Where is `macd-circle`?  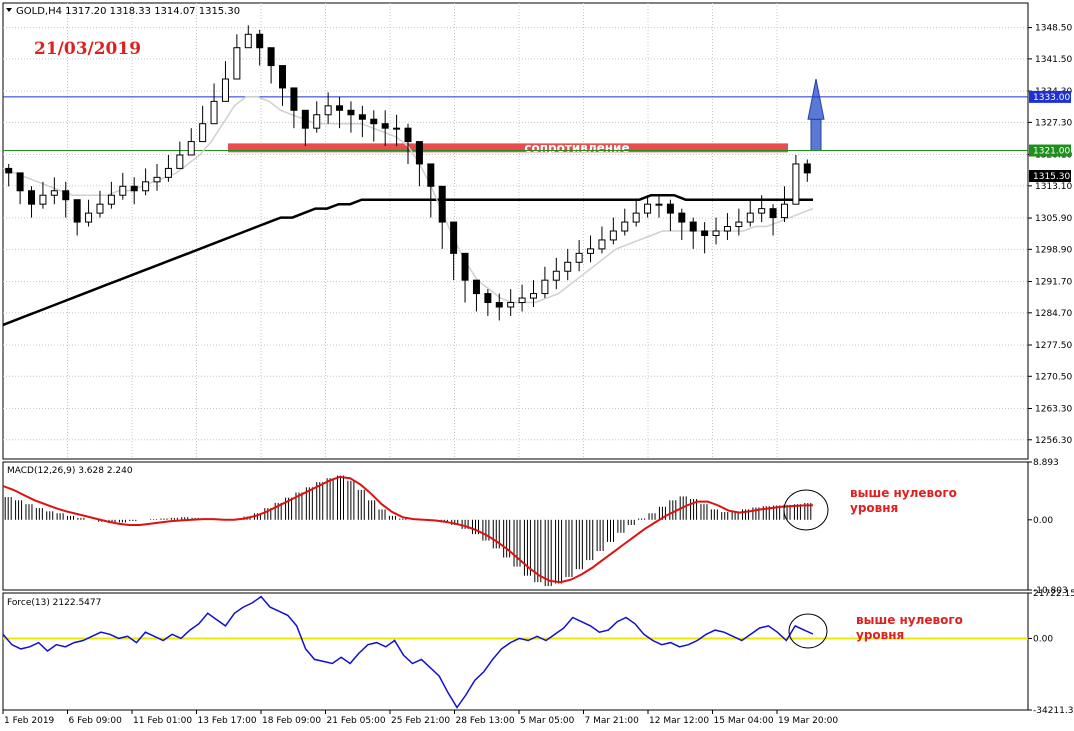 macd-circle is located at coordinates (806, 510).